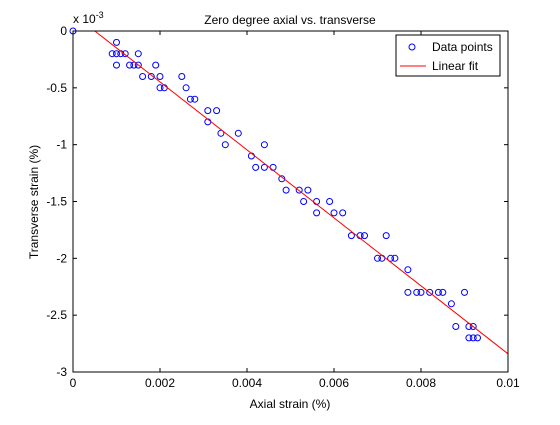 The image size is (560, 425). I want to click on x-tick-label: 0.008, so click(421, 383).